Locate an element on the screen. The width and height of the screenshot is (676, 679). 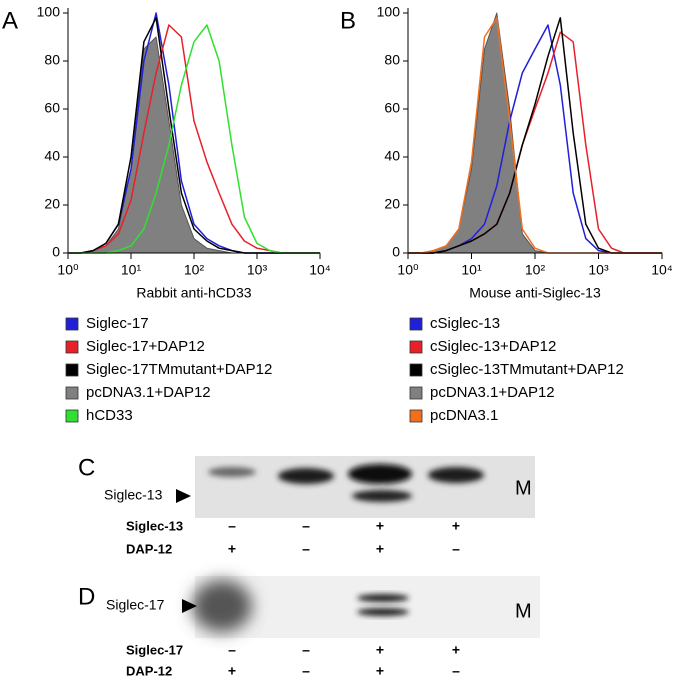
legend-label: Siglec-17 is located at coordinates (117, 323).